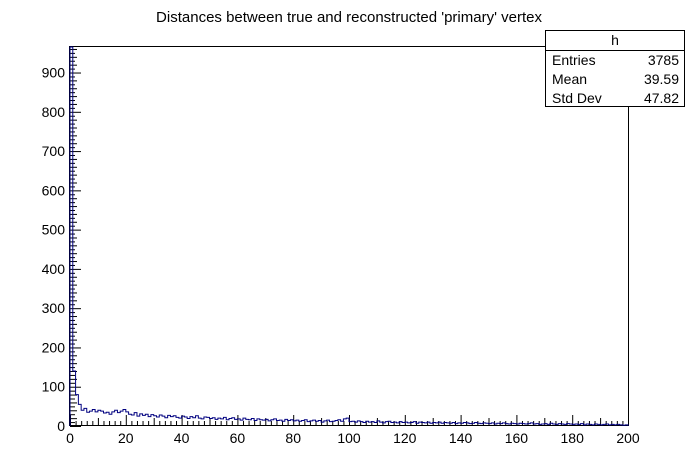 The width and height of the screenshot is (698, 474). What do you see at coordinates (293, 438) in the screenshot?
I see `x-tick-label: 80` at bounding box center [293, 438].